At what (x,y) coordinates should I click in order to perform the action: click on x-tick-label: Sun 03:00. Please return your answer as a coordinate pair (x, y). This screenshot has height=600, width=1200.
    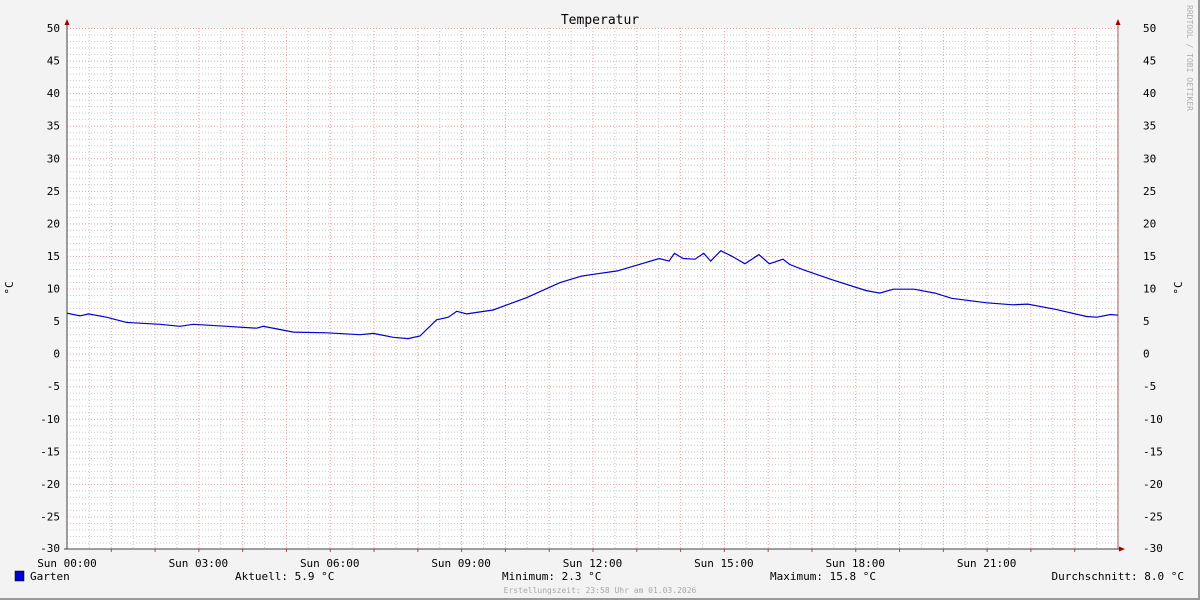
    Looking at the image, I should click on (199, 563).